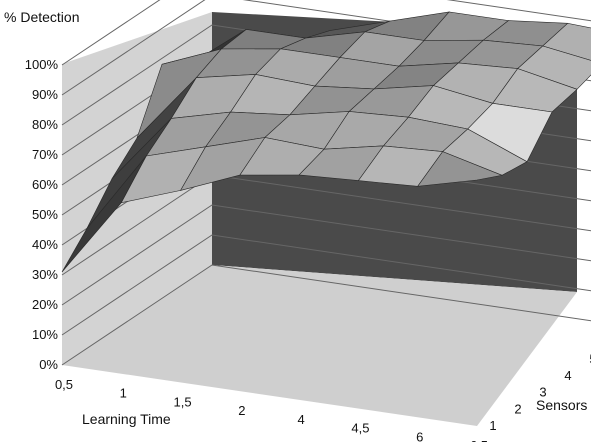  I want to click on tick-label: 5, so click(590, 358).